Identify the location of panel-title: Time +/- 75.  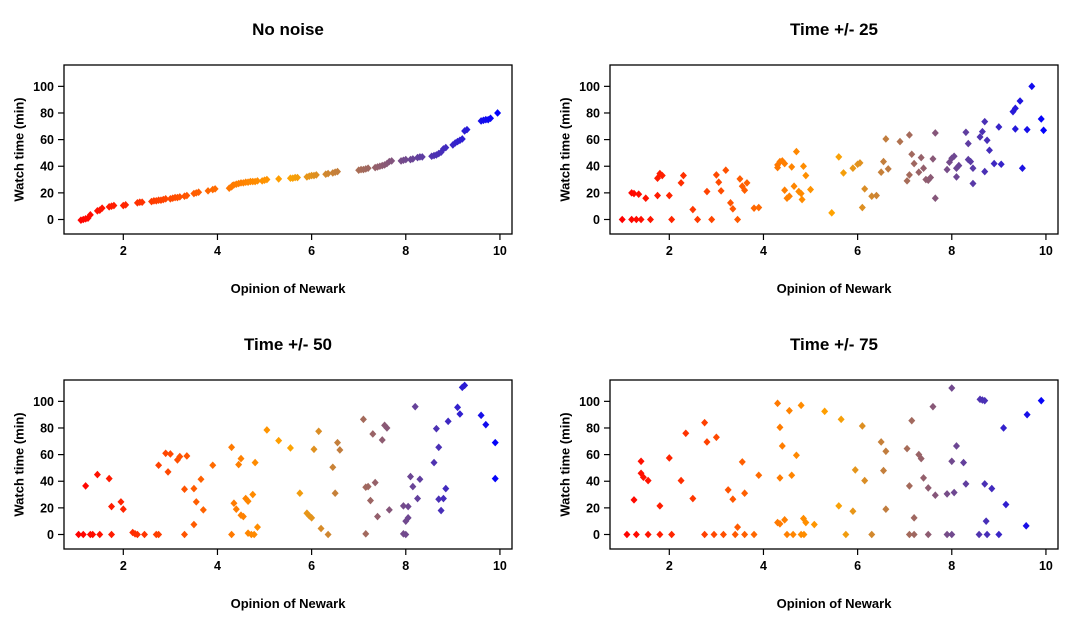
(834, 344).